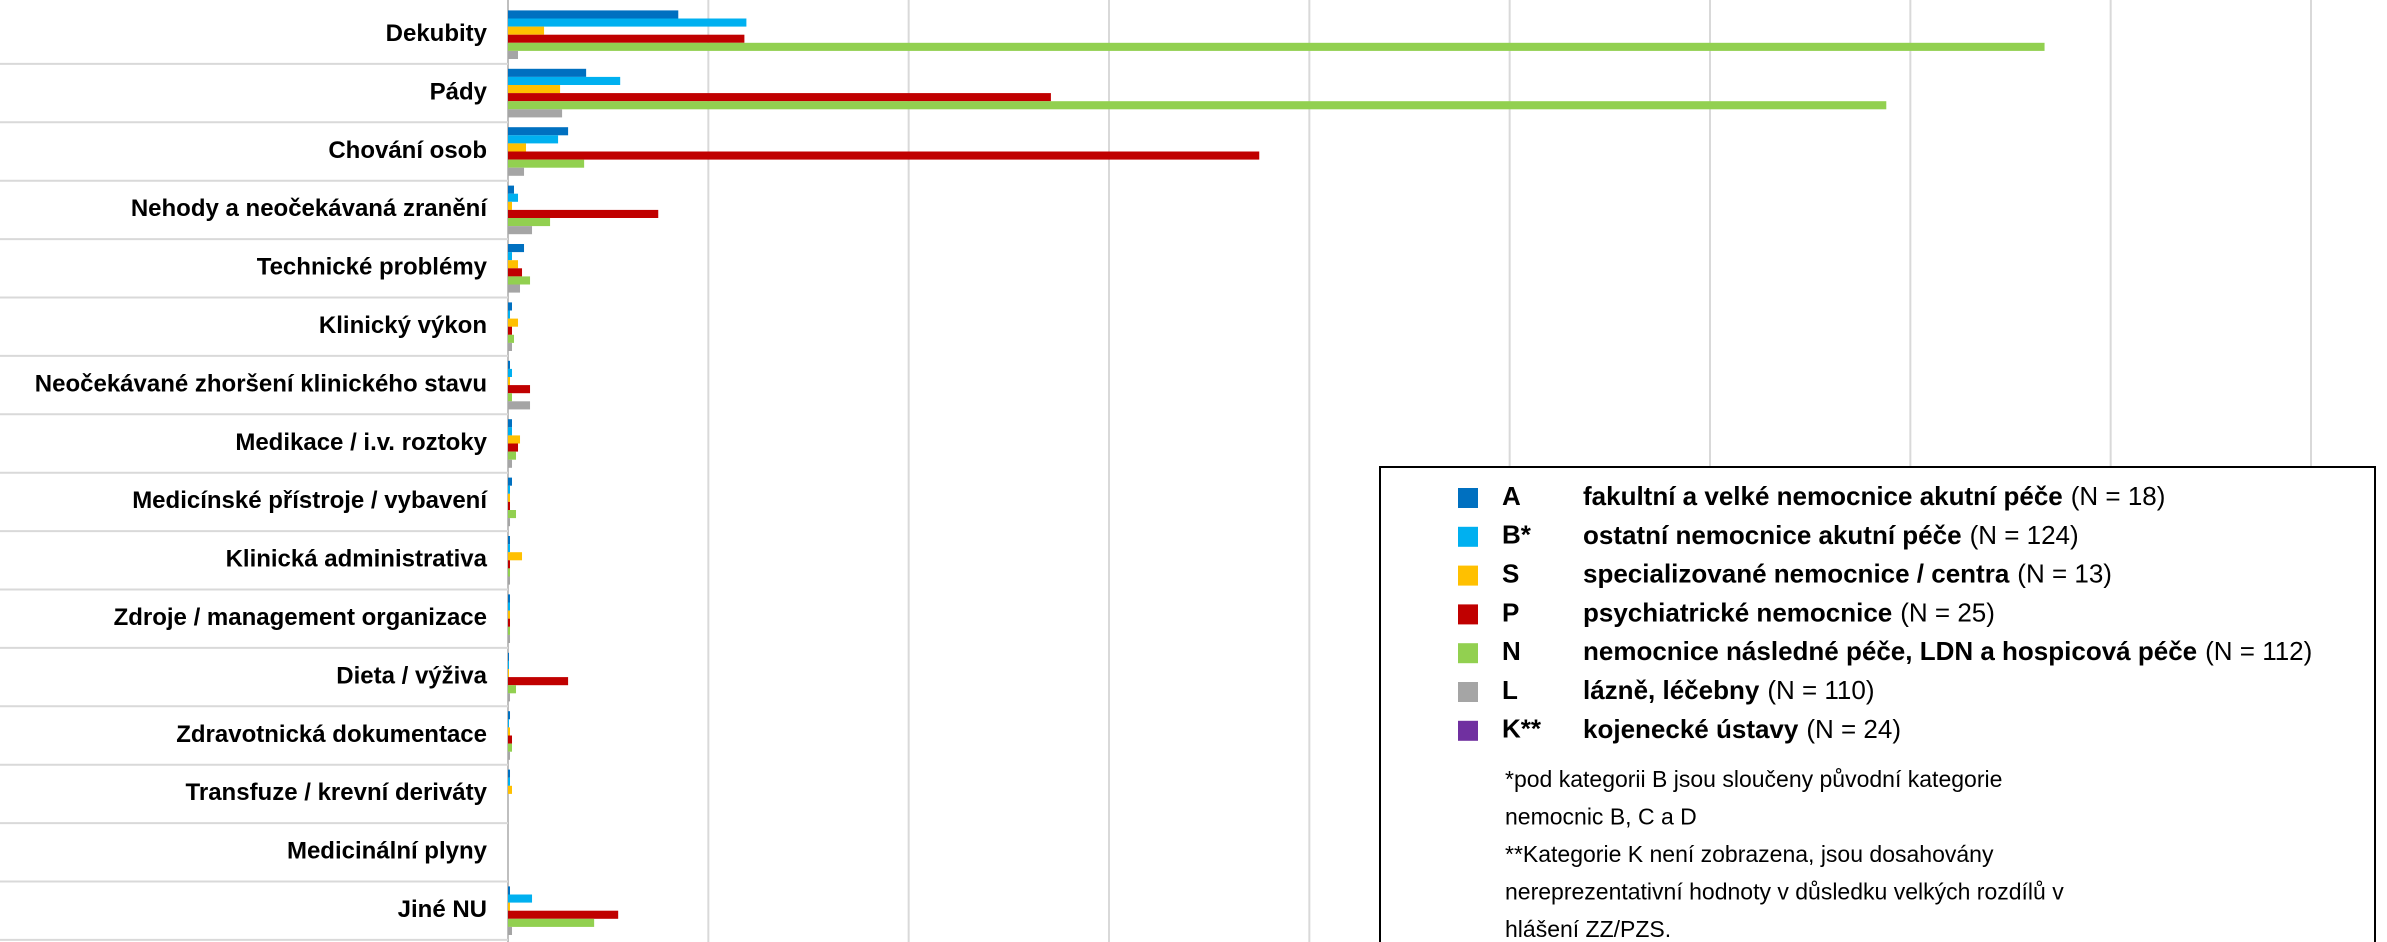  What do you see at coordinates (2118, 496) in the screenshot?
I see `legend-count: (N = 18)` at bounding box center [2118, 496].